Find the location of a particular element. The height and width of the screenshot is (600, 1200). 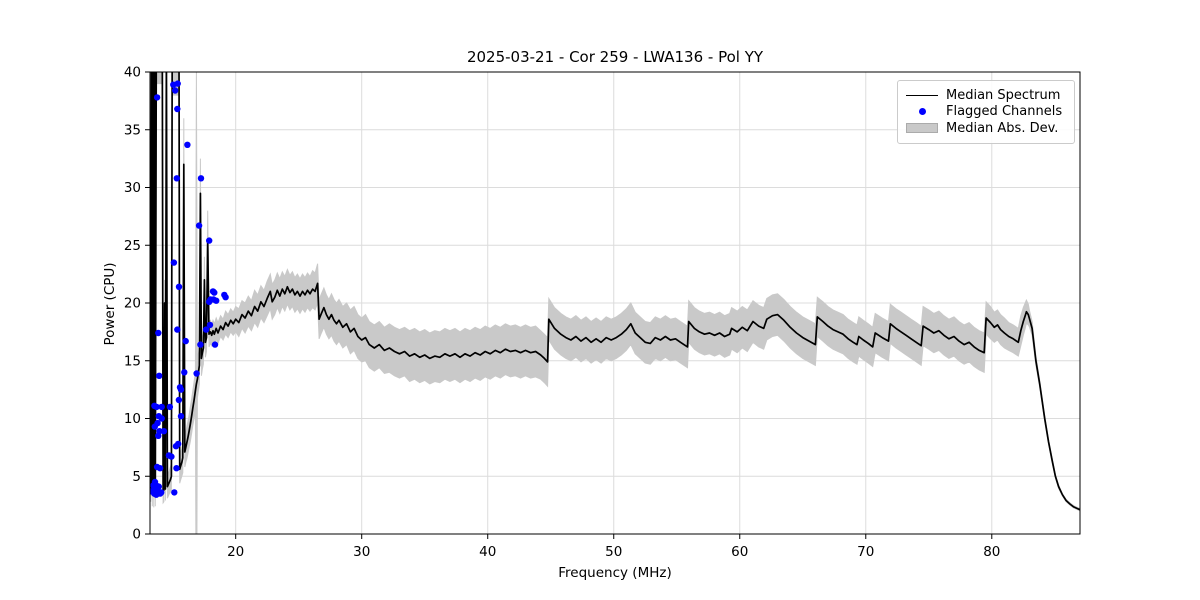

y-tick-label: 20 is located at coordinates (132, 304).